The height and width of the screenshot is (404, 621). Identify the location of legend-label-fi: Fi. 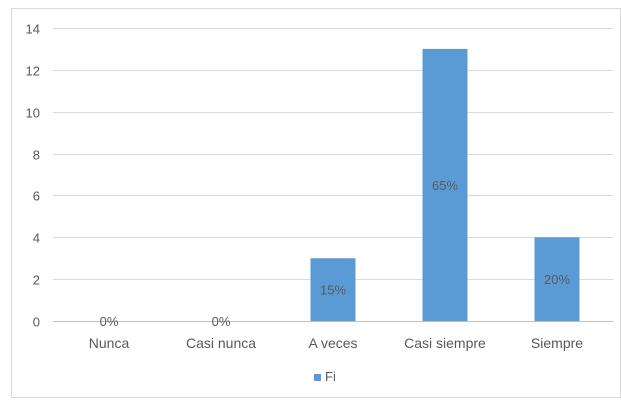
(330, 376).